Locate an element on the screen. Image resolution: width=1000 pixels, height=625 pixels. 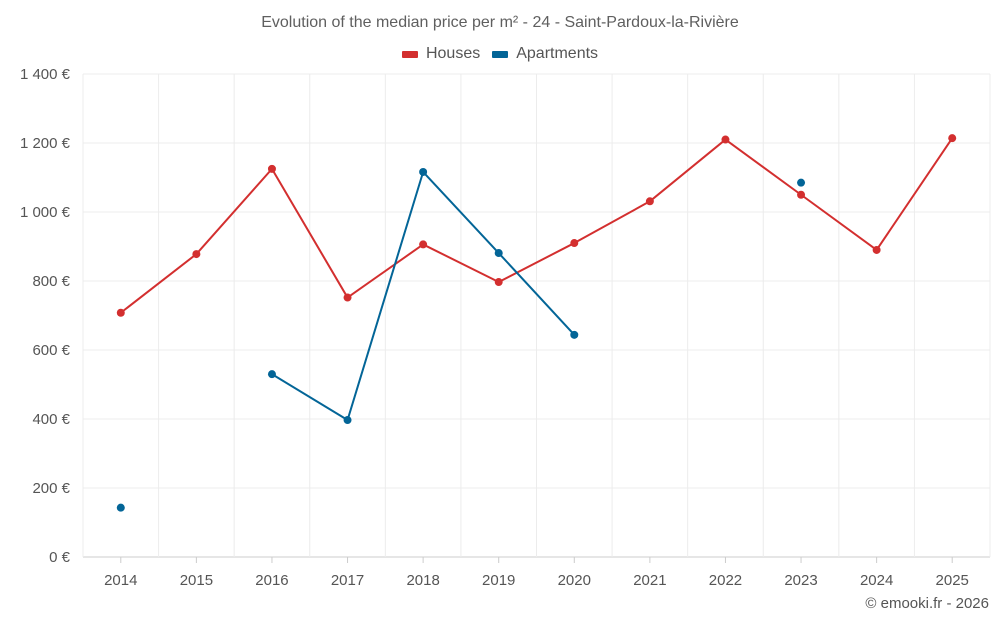
data-point-houses-2017 is located at coordinates (347, 297).